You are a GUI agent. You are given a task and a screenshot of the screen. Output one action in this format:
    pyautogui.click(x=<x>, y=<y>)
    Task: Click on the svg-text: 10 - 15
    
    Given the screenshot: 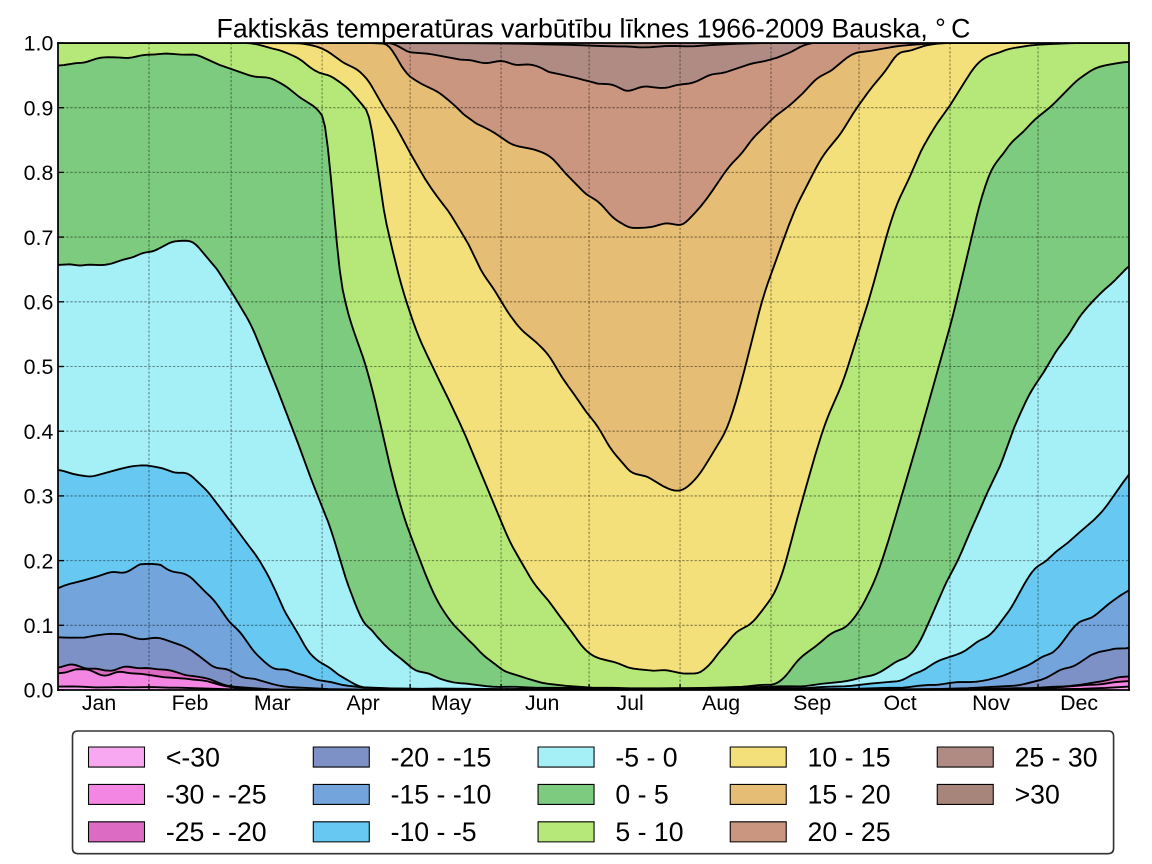 What is the action you would take?
    pyautogui.click(x=849, y=757)
    